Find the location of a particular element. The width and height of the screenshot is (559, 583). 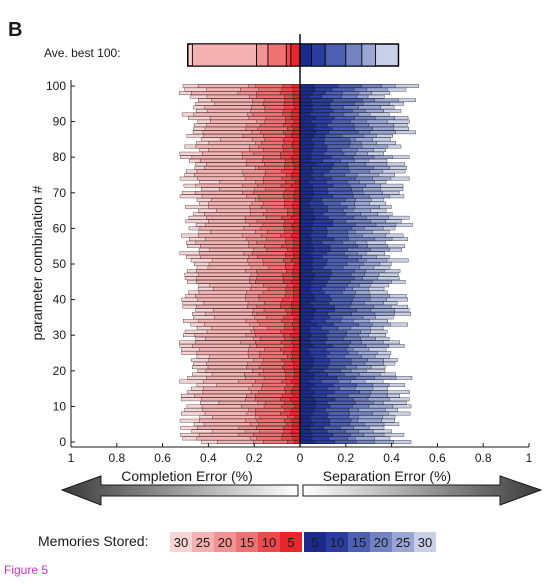

y-tick-label-7: 70 is located at coordinates (60, 193).